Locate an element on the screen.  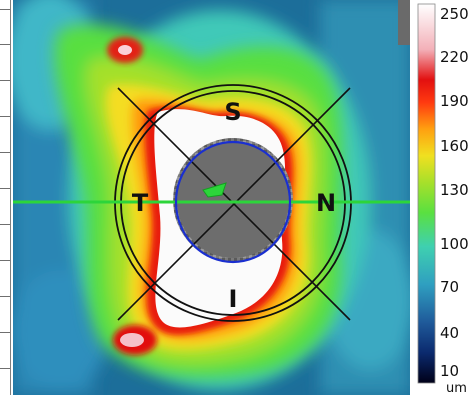
left-ruler is located at coordinates (6, 197).